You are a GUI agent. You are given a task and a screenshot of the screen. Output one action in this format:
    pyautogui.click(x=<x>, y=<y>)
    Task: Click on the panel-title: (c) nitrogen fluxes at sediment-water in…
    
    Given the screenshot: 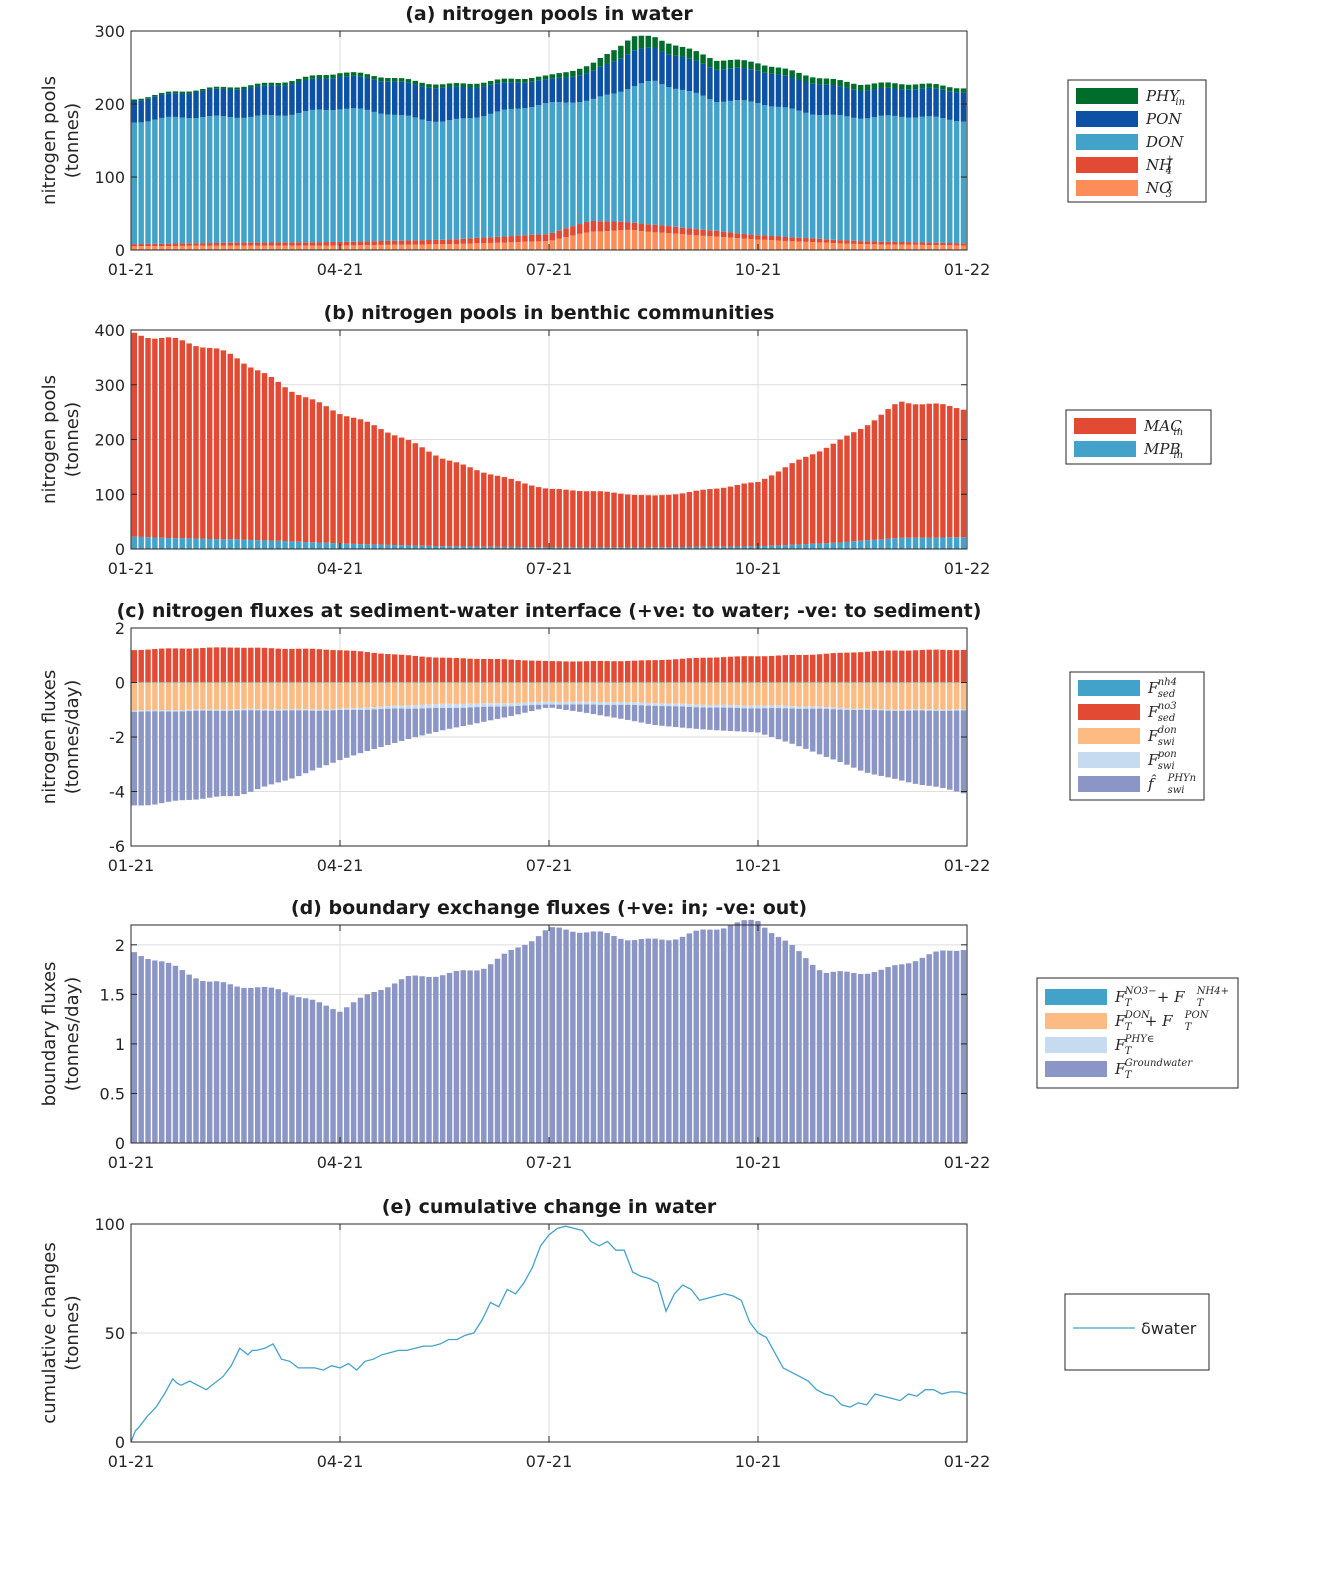 What is the action you would take?
    pyautogui.click(x=549, y=611)
    